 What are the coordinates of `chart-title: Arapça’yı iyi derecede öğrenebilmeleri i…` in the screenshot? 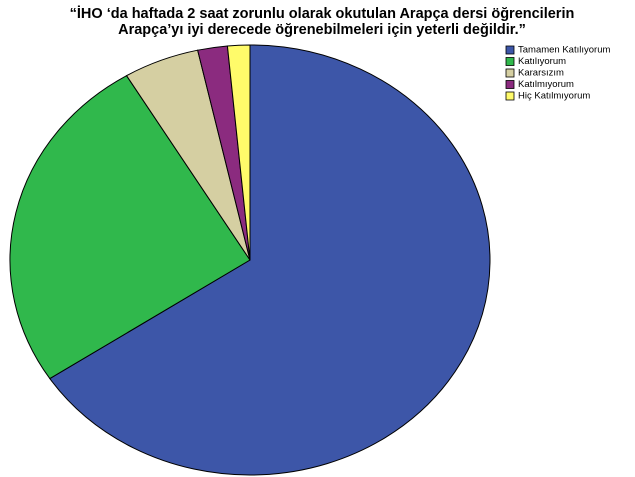 It's located at (322, 30).